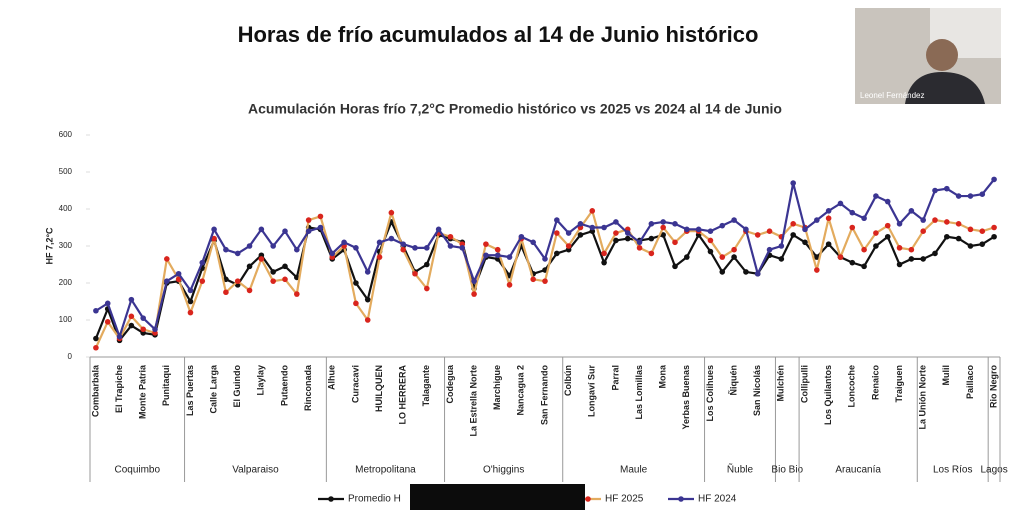  What do you see at coordinates (717, 499) in the screenshot?
I see `legend-label: HF 2024` at bounding box center [717, 499].